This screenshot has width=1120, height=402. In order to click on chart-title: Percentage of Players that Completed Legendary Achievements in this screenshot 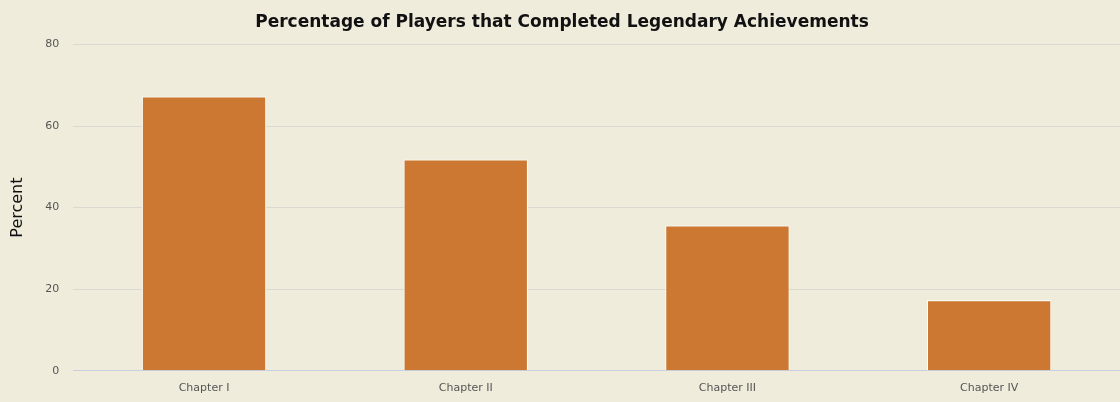, I will do `click(562, 20)`.